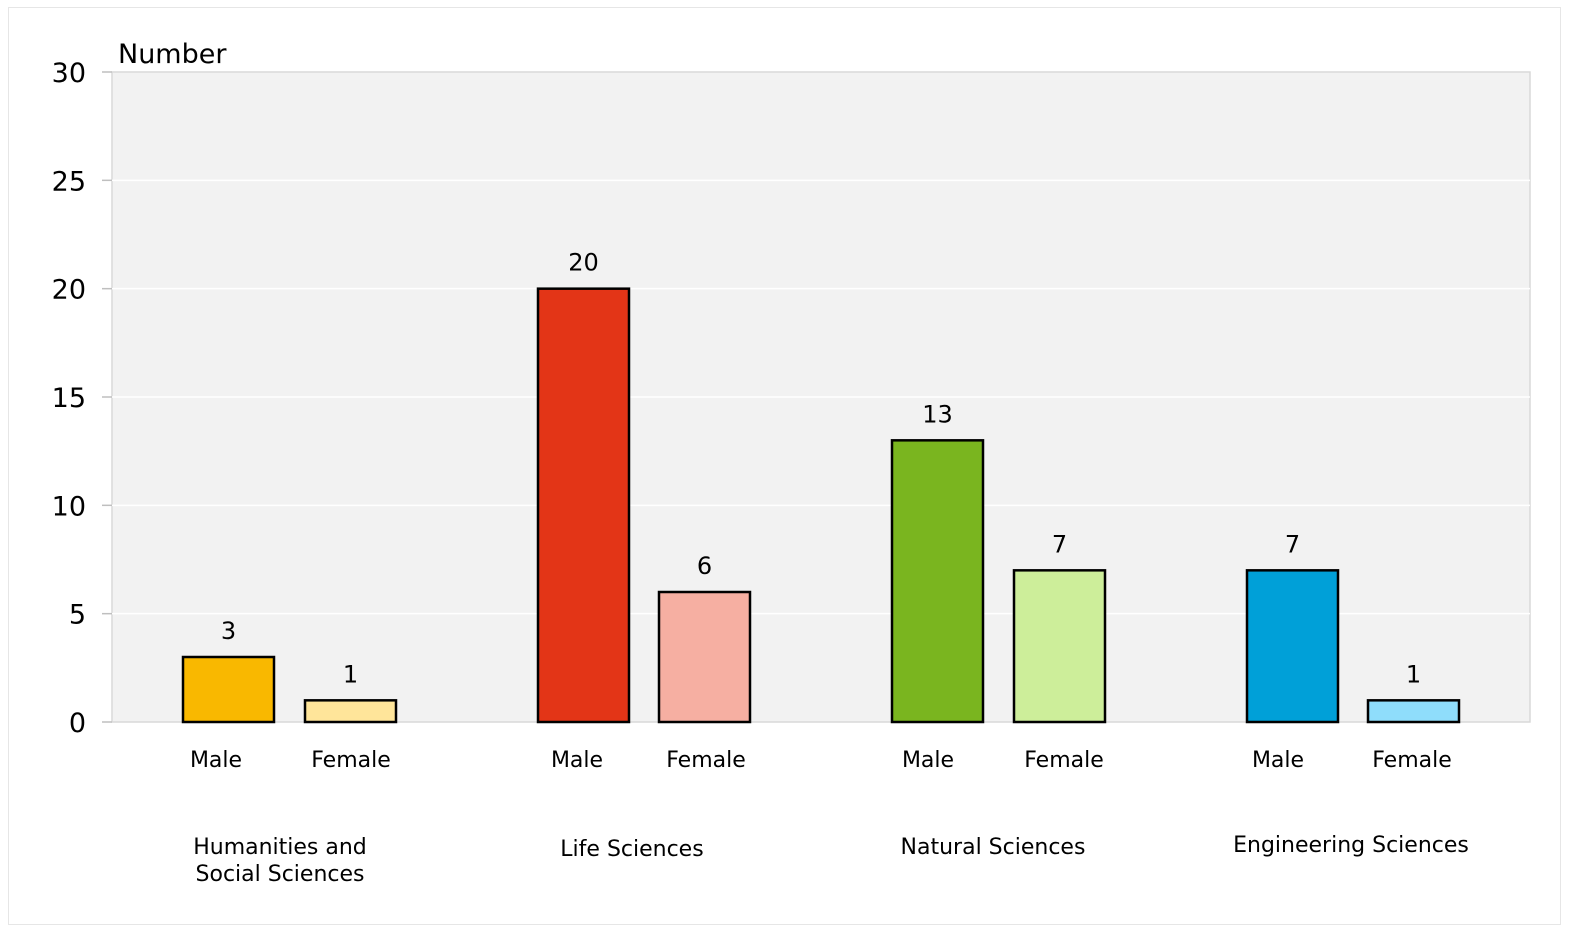 Image resolution: width=1569 pixels, height=930 pixels. I want to click on x-group-label: Engineering Sciences, so click(1351, 845).